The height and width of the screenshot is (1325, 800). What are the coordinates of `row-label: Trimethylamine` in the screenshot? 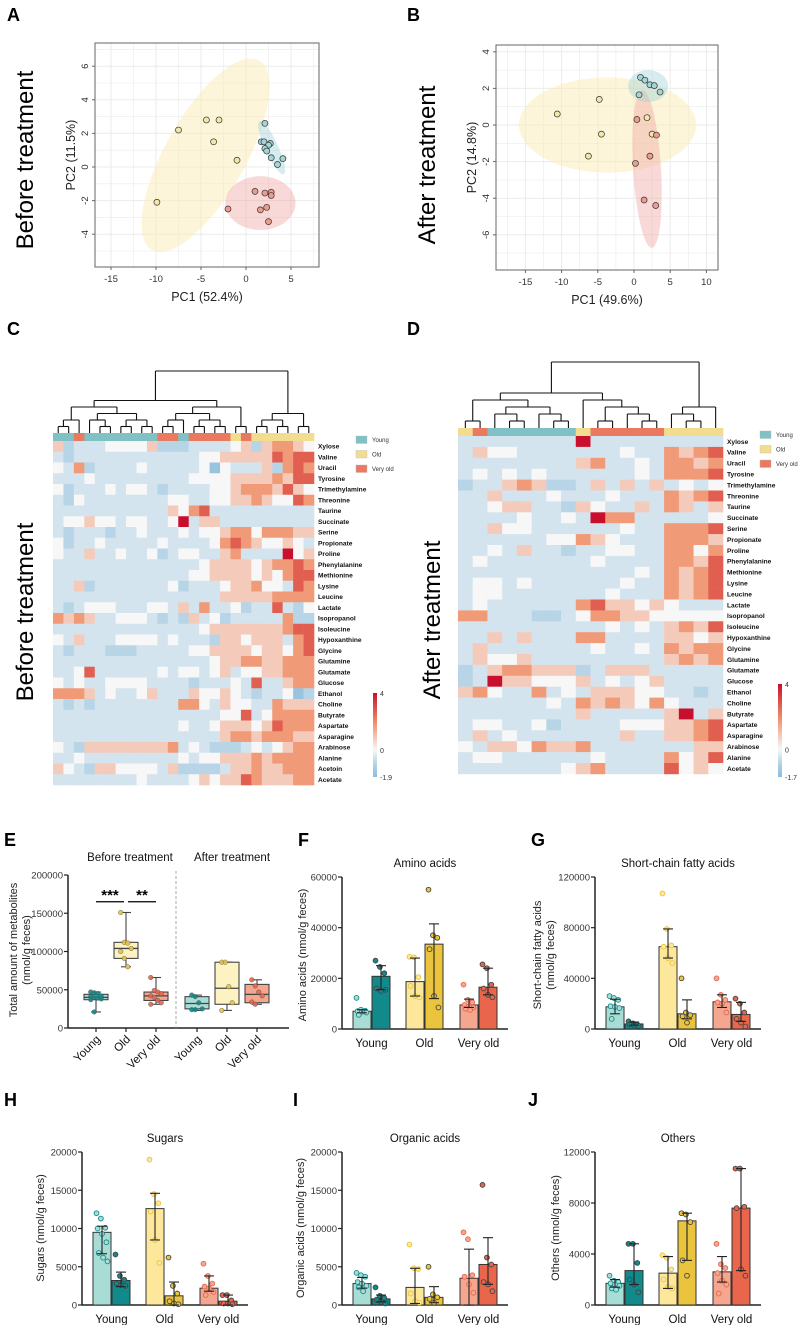 It's located at (342, 490).